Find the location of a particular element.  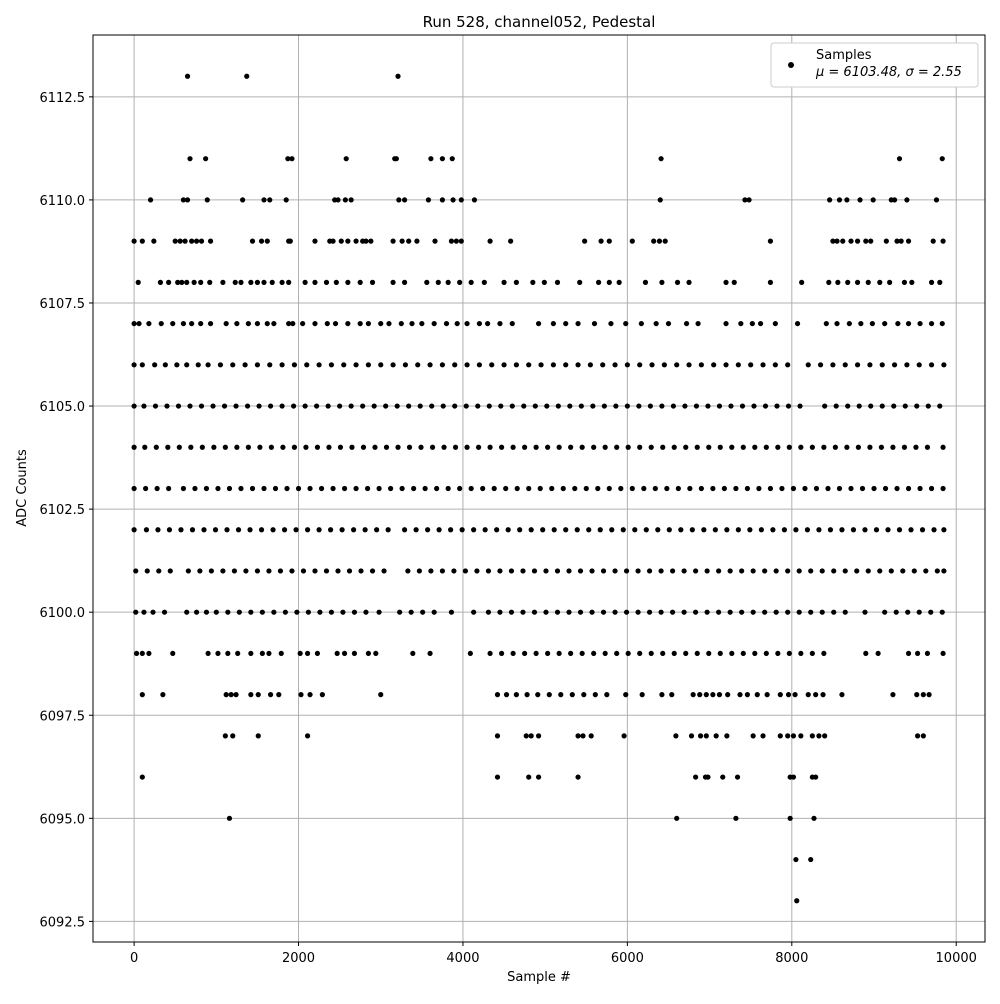

y-tick-label: 6102.5 is located at coordinates (63, 510).